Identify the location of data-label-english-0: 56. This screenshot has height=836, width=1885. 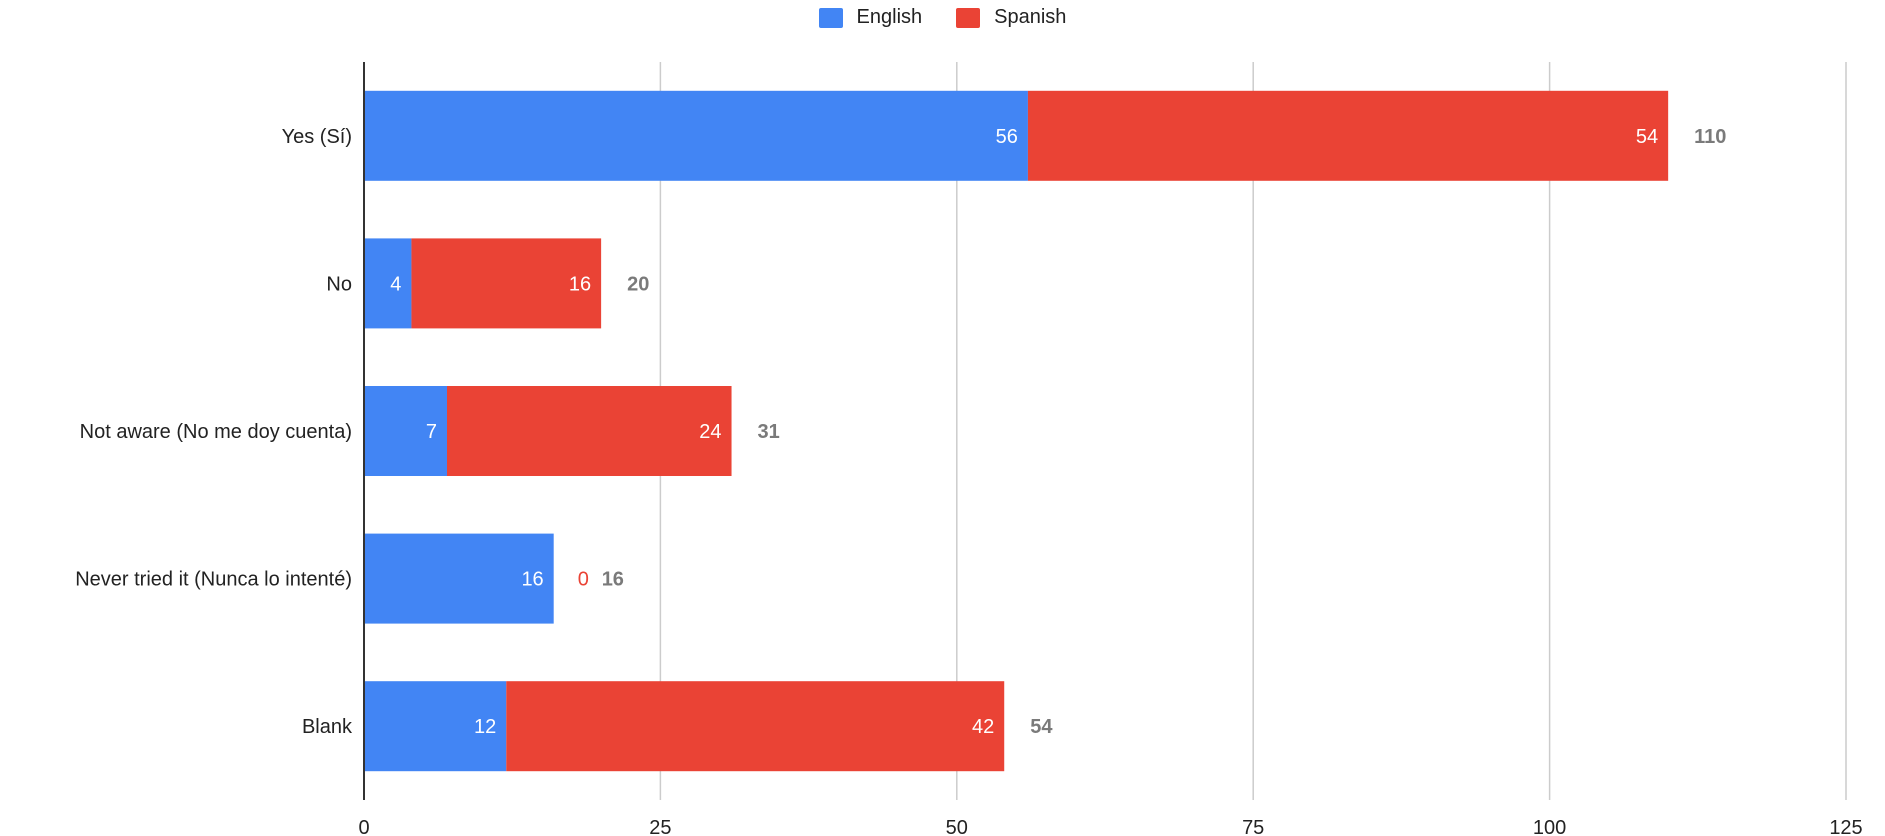
(1007, 137).